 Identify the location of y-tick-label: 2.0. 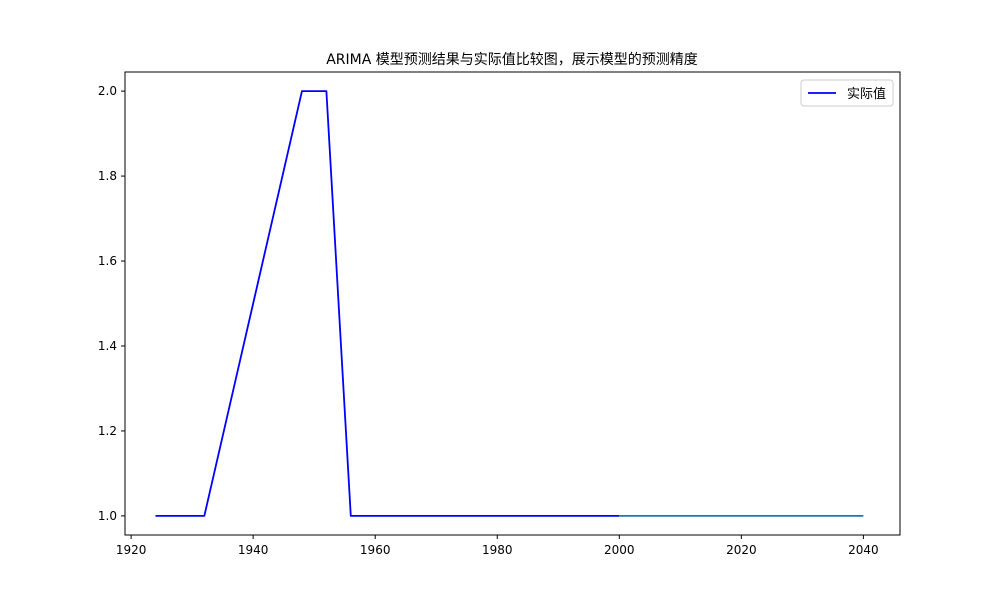
(107, 91).